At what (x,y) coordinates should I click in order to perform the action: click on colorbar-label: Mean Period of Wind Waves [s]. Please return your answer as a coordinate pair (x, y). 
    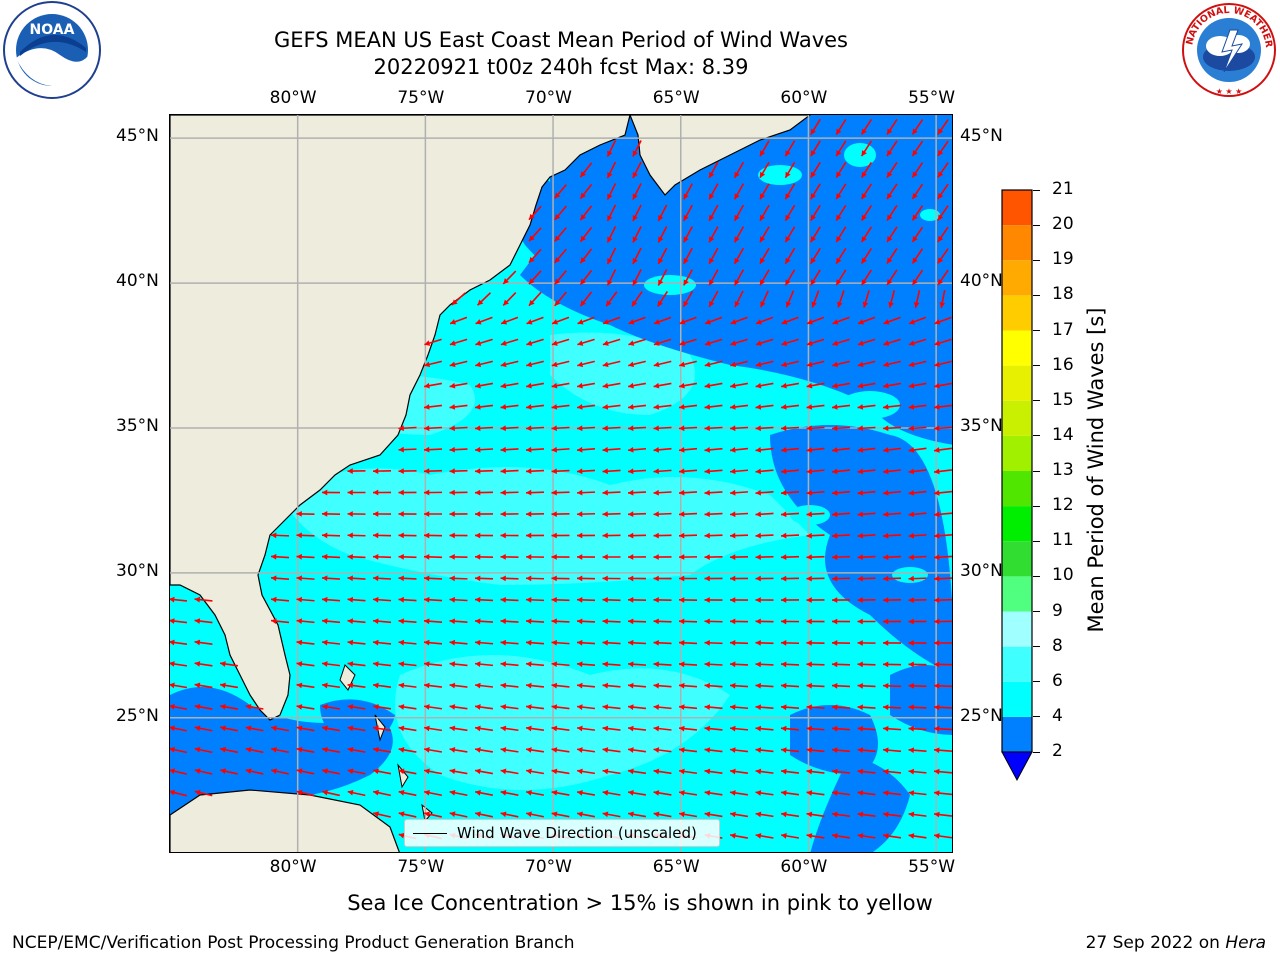
    Looking at the image, I should click on (1096, 470).